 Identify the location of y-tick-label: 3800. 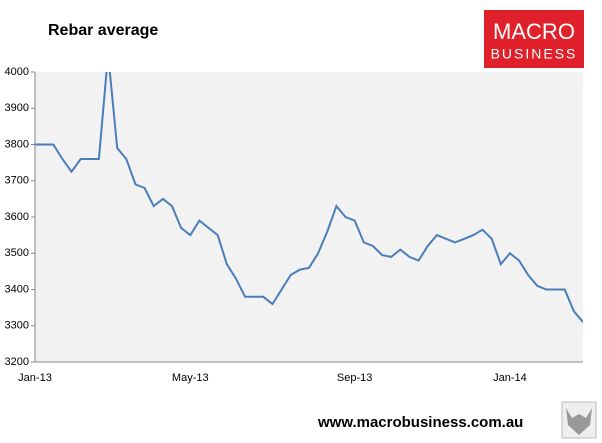
(17, 144).